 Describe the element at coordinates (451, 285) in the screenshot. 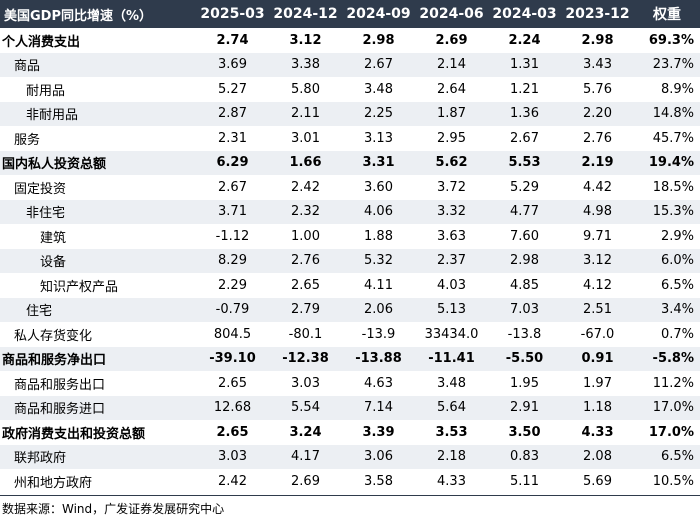

I see `value-cell: 4.03` at that location.